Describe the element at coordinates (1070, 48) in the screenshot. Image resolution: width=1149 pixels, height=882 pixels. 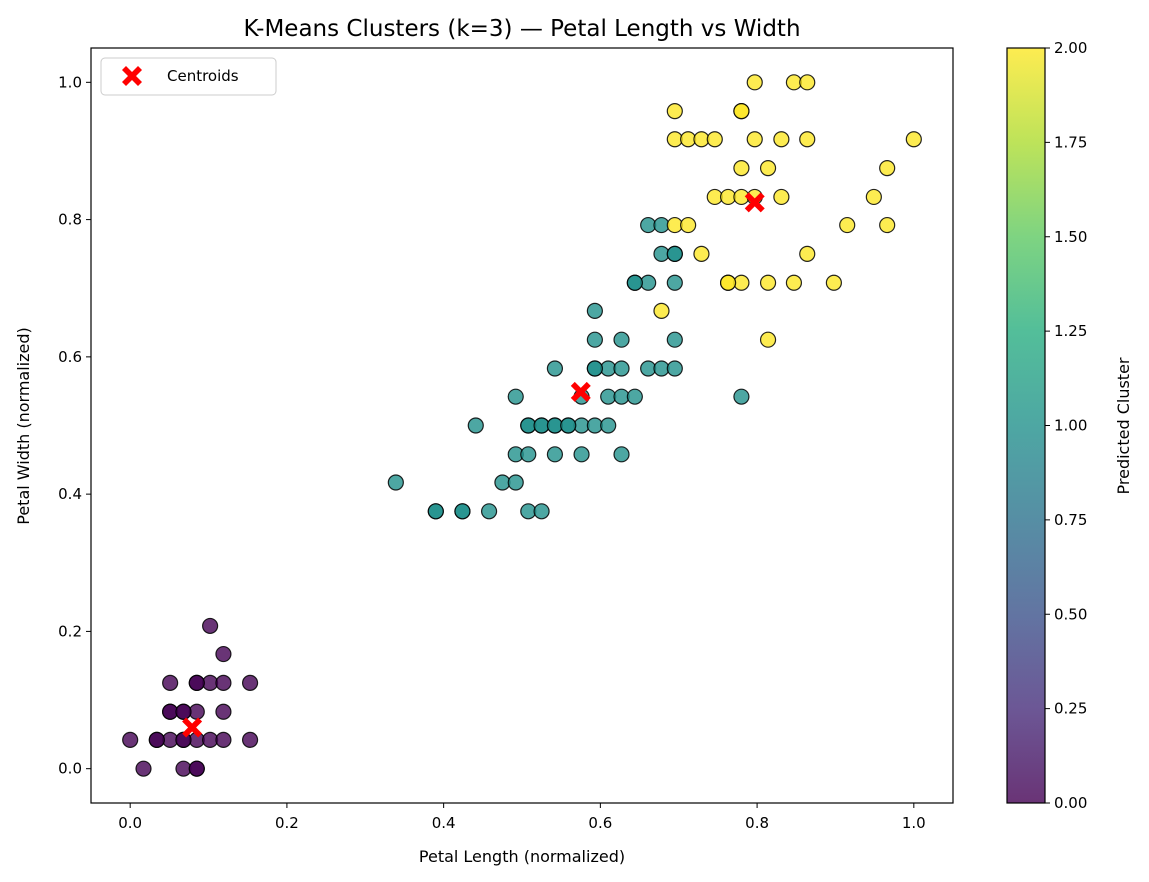
I see `colorbar-tick-label: 2.00` at that location.